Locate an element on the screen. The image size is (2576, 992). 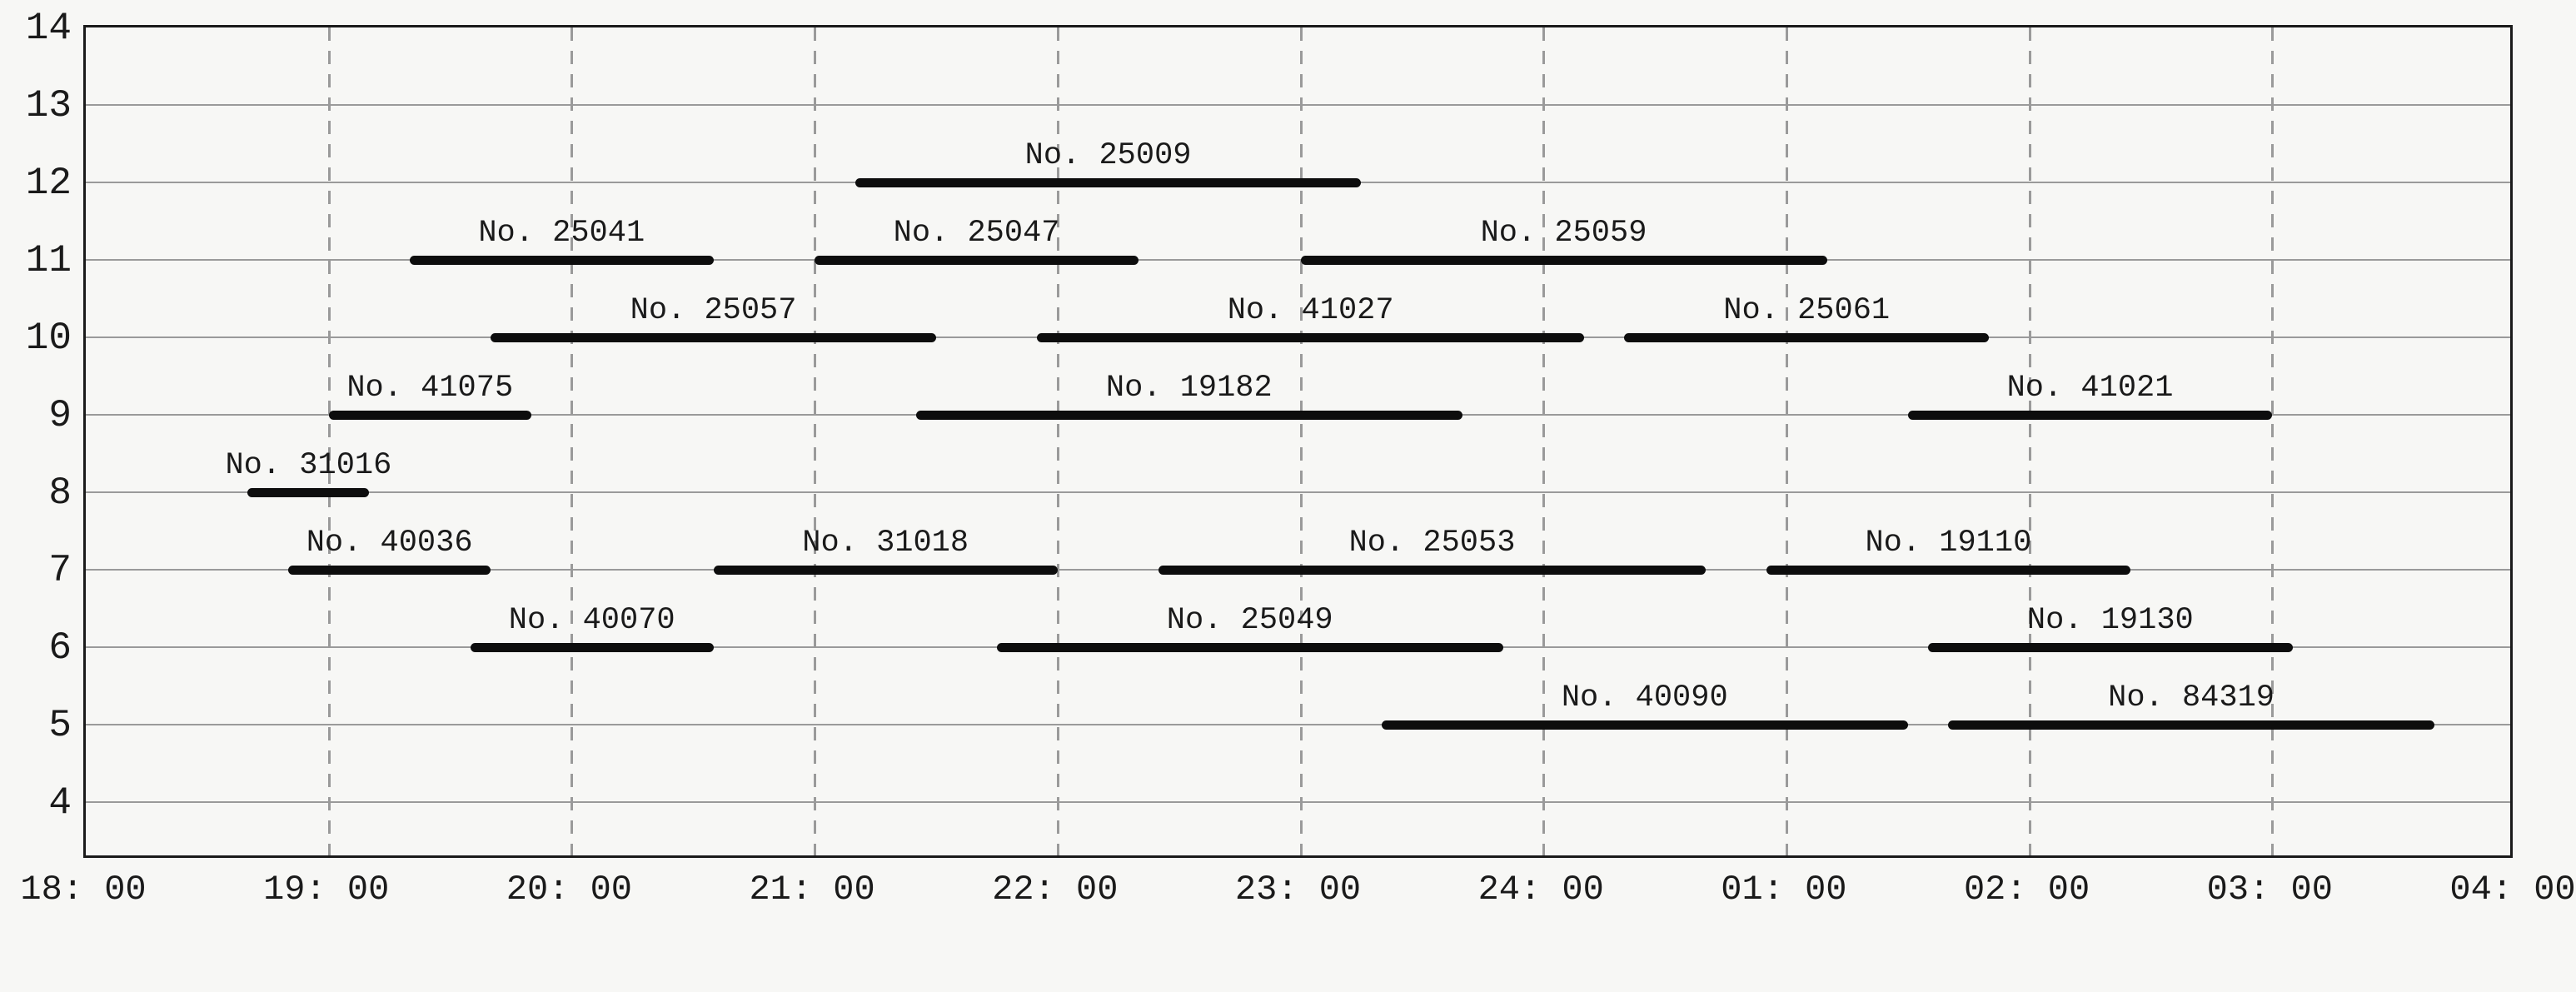
y-tick-label-14: 14 is located at coordinates (48, 28).